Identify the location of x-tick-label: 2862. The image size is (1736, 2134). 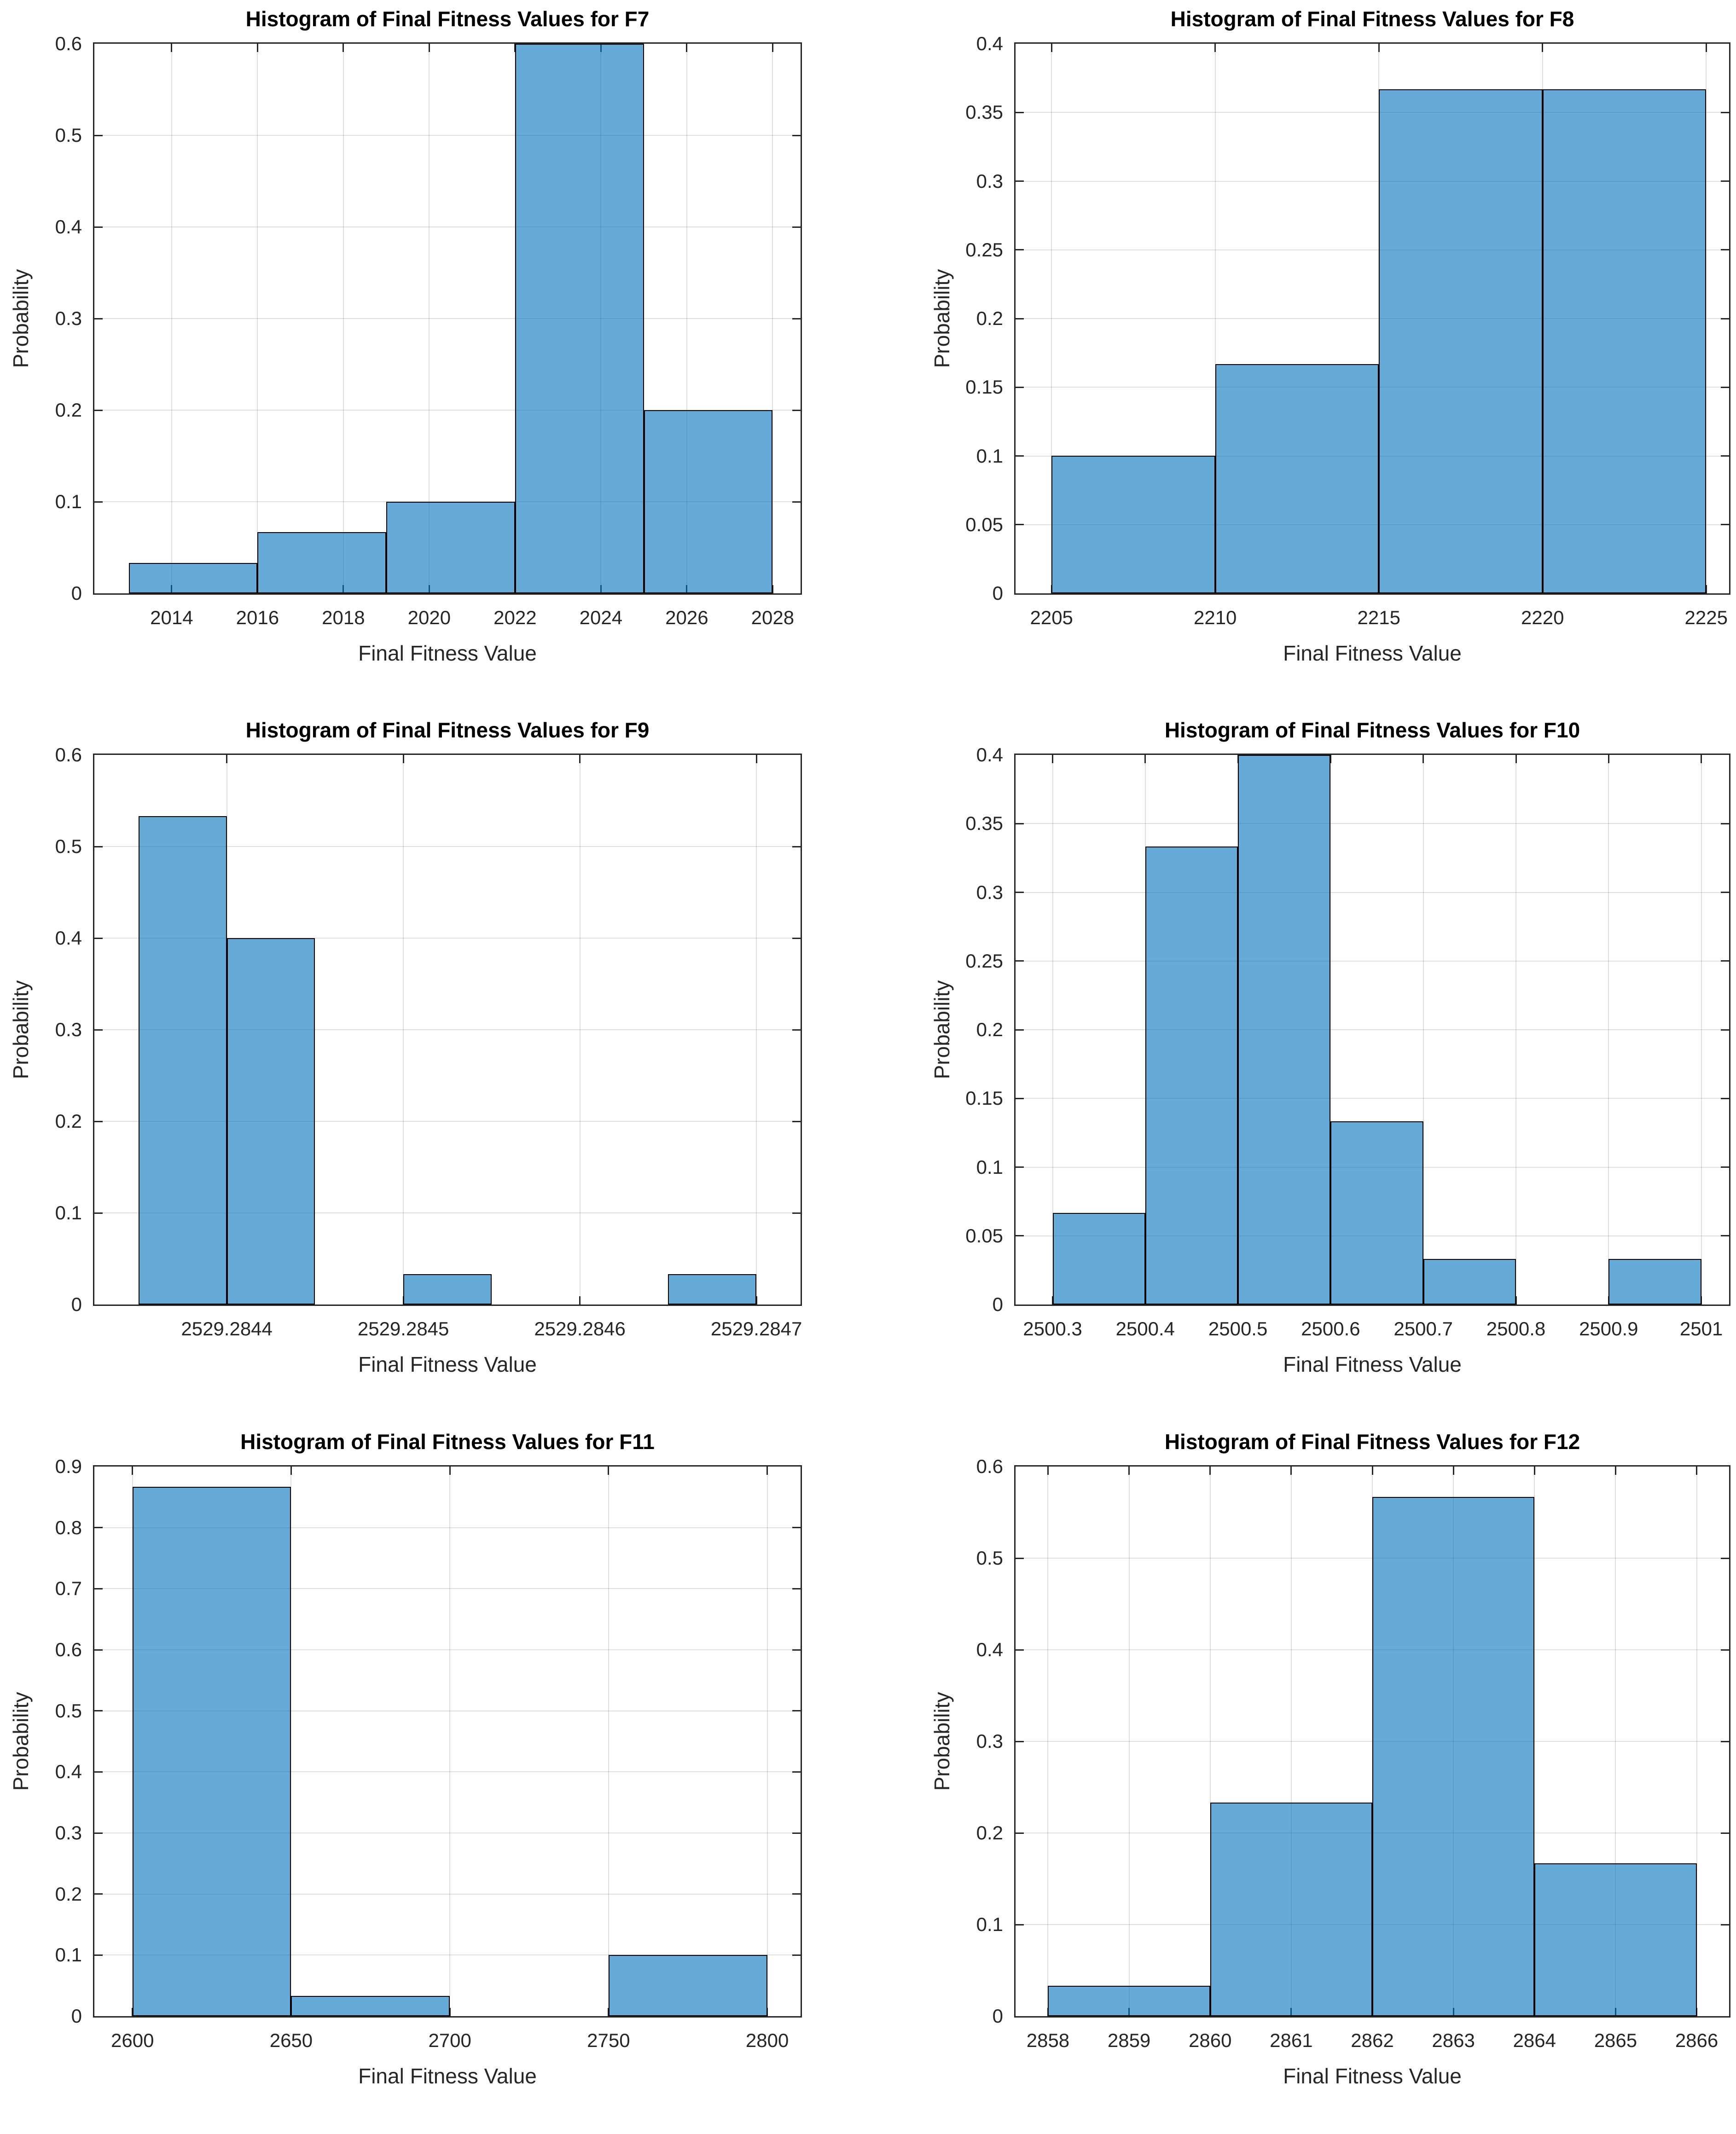
(1372, 2041).